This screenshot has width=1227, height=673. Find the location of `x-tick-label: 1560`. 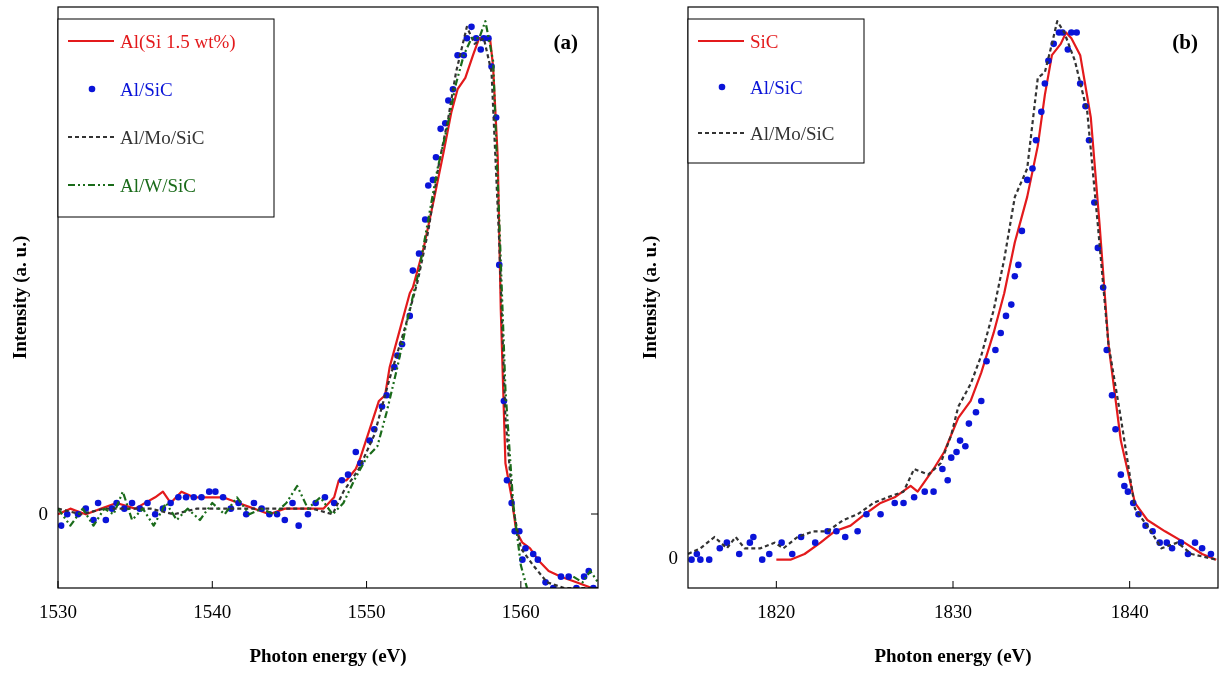

x-tick-label: 1560 is located at coordinates (520, 611).